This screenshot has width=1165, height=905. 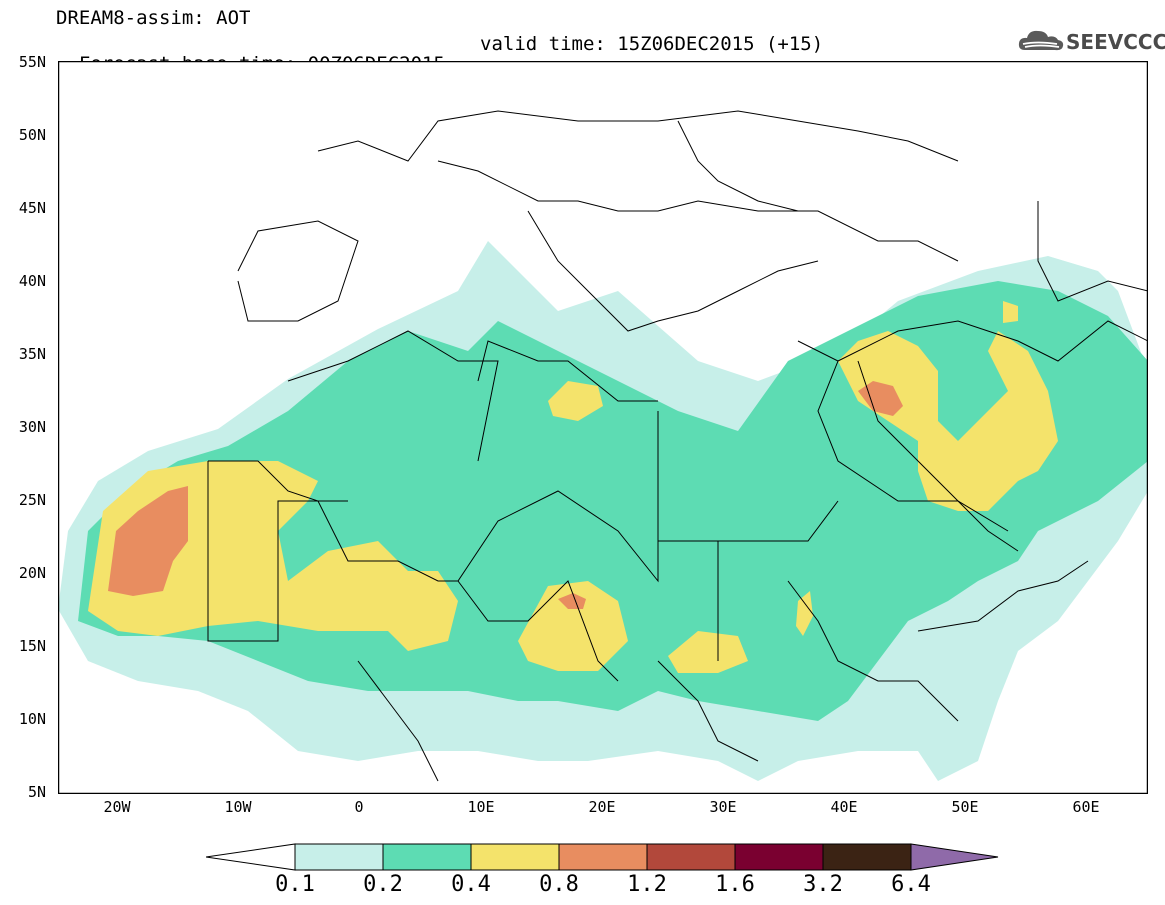 What do you see at coordinates (32, 500) in the screenshot?
I see `lat-label: 25N` at bounding box center [32, 500].